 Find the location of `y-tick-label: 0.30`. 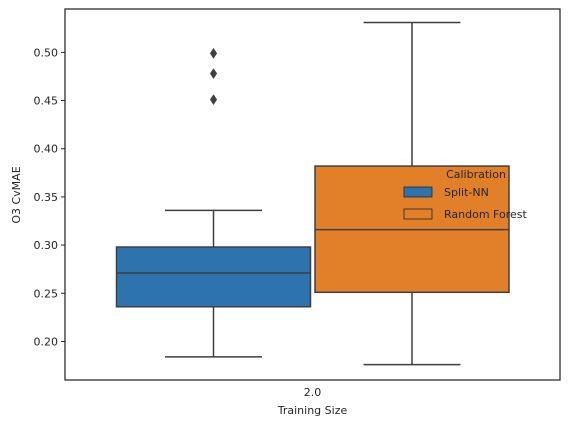

y-tick-label: 0.30 is located at coordinates (46, 245).